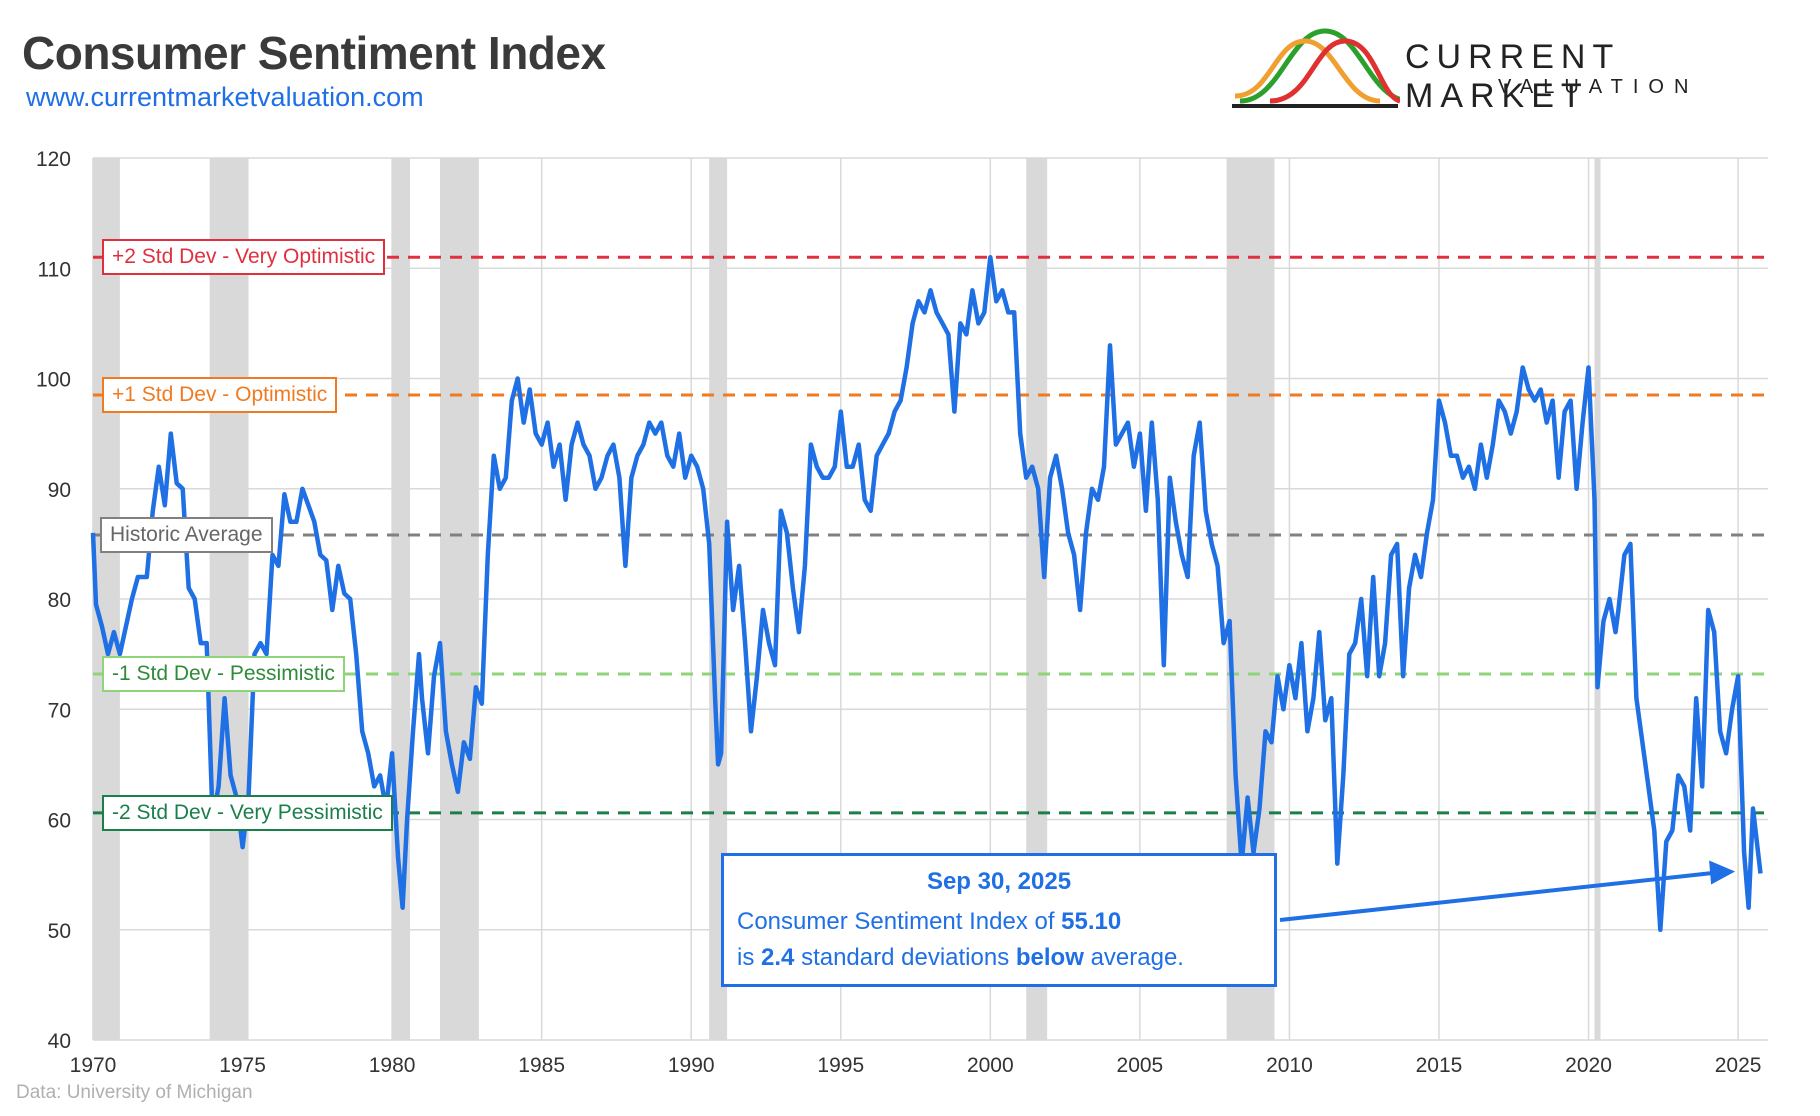 The image size is (1820, 1116). What do you see at coordinates (1049, 957) in the screenshot?
I see `callout-direction: below` at bounding box center [1049, 957].